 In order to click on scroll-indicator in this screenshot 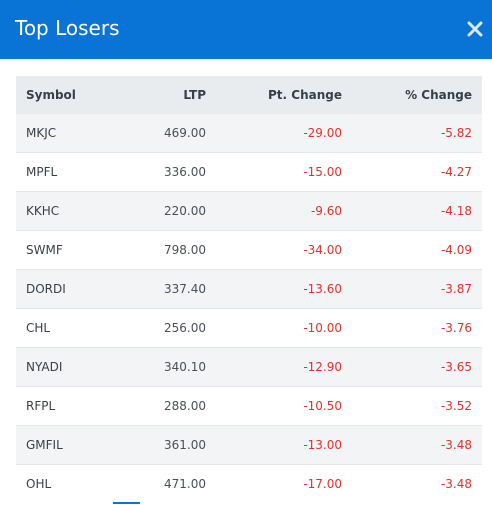, I will do `click(126, 503)`.